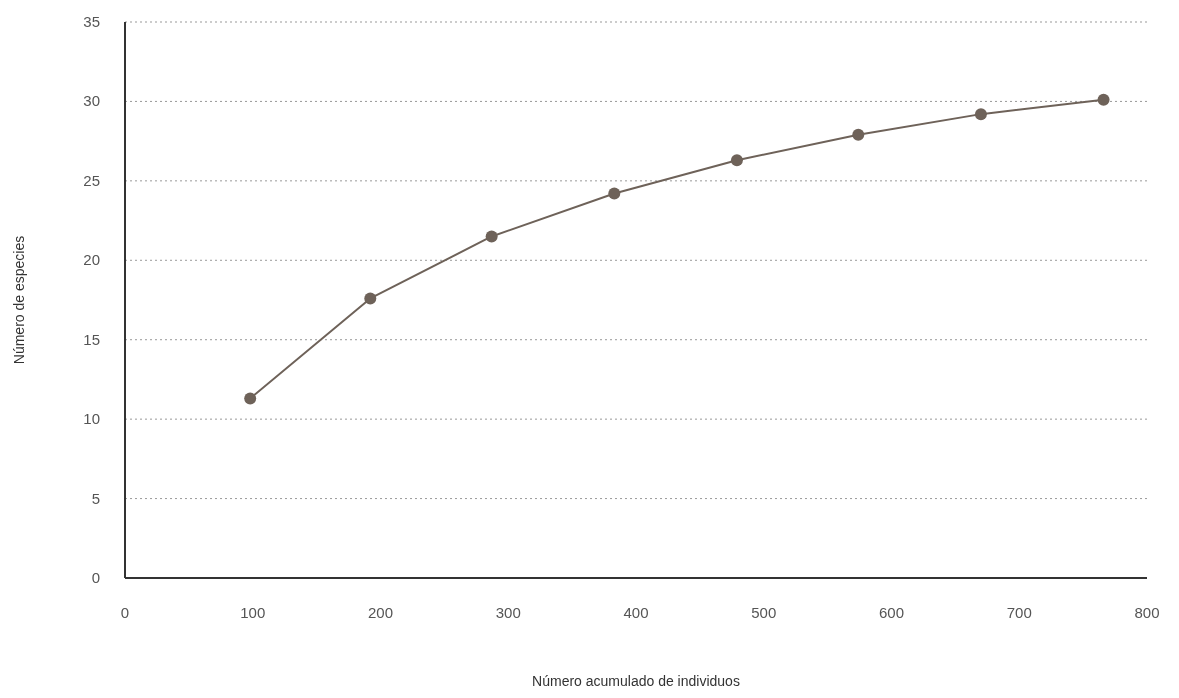 The width and height of the screenshot is (1179, 698). Describe the element at coordinates (764, 612) in the screenshot. I see `x-tick-label: 500` at that location.